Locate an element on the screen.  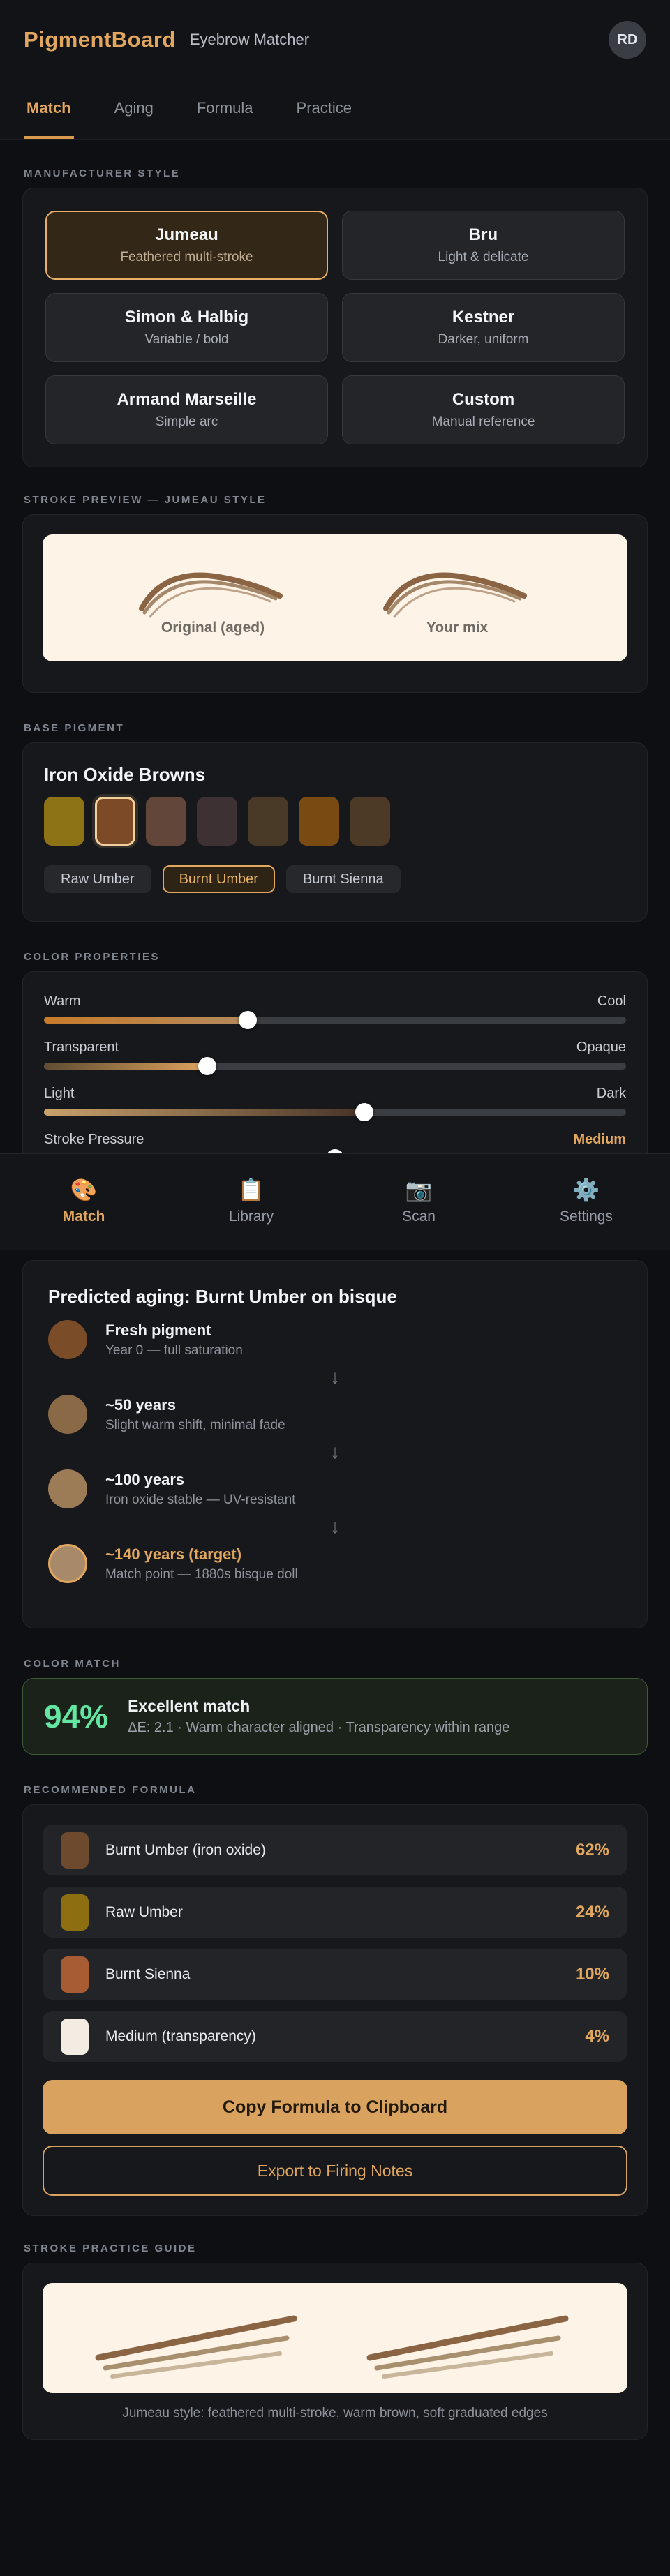
brow-your-mix: Your mix is located at coordinates (457, 598).